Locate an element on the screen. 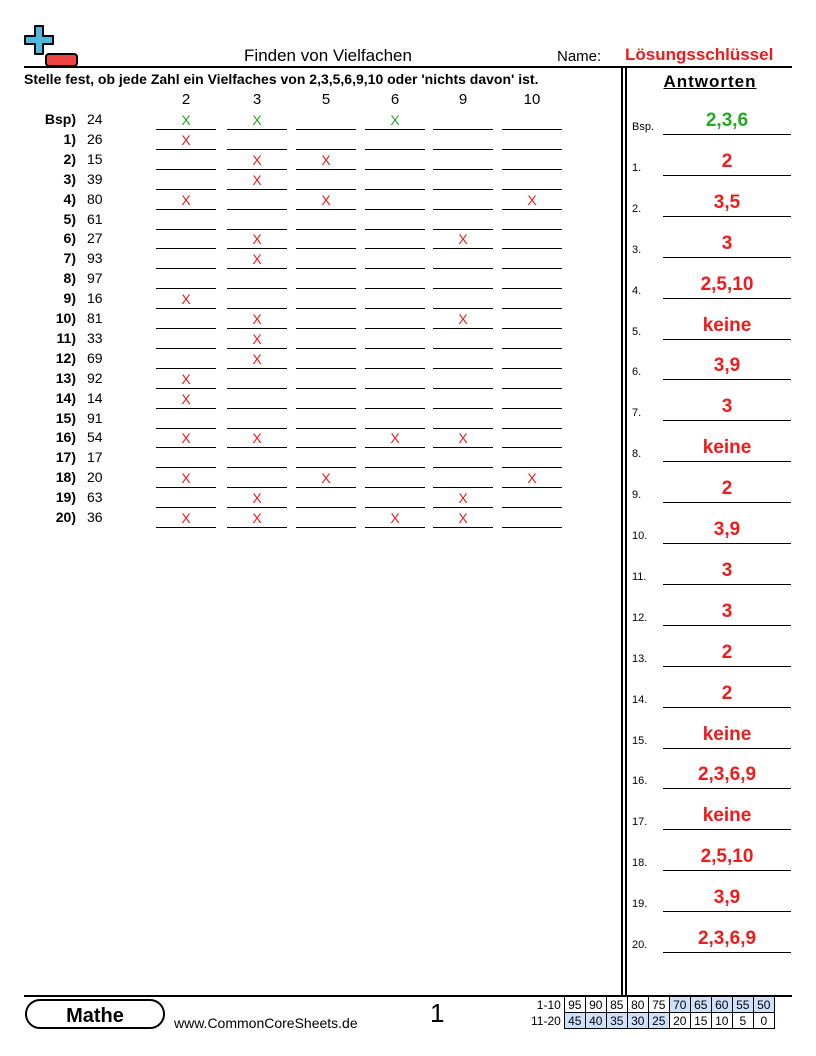 The width and height of the screenshot is (816, 1056). answer-value: 2 is located at coordinates (727, 161).